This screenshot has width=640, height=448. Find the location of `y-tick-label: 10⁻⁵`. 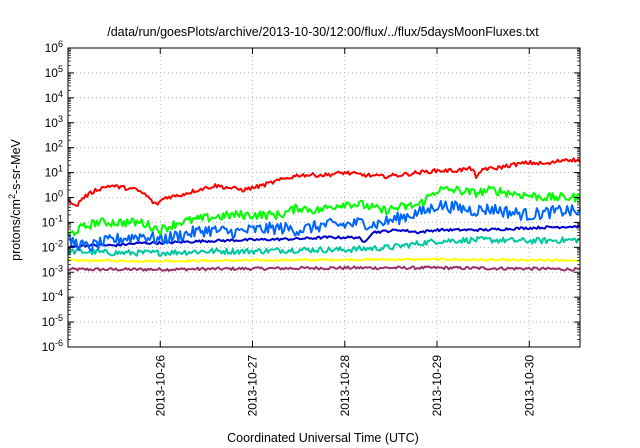

y-tick-label: 10⁻⁵ is located at coordinates (52, 321).